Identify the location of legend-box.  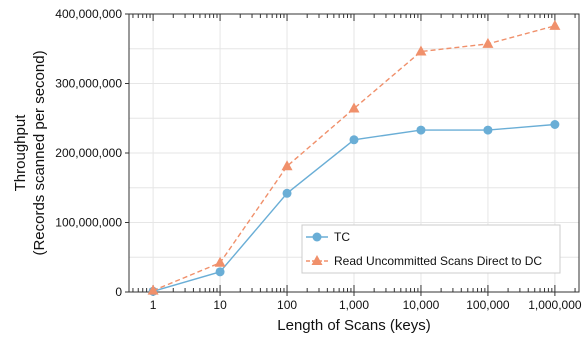
(431, 249).